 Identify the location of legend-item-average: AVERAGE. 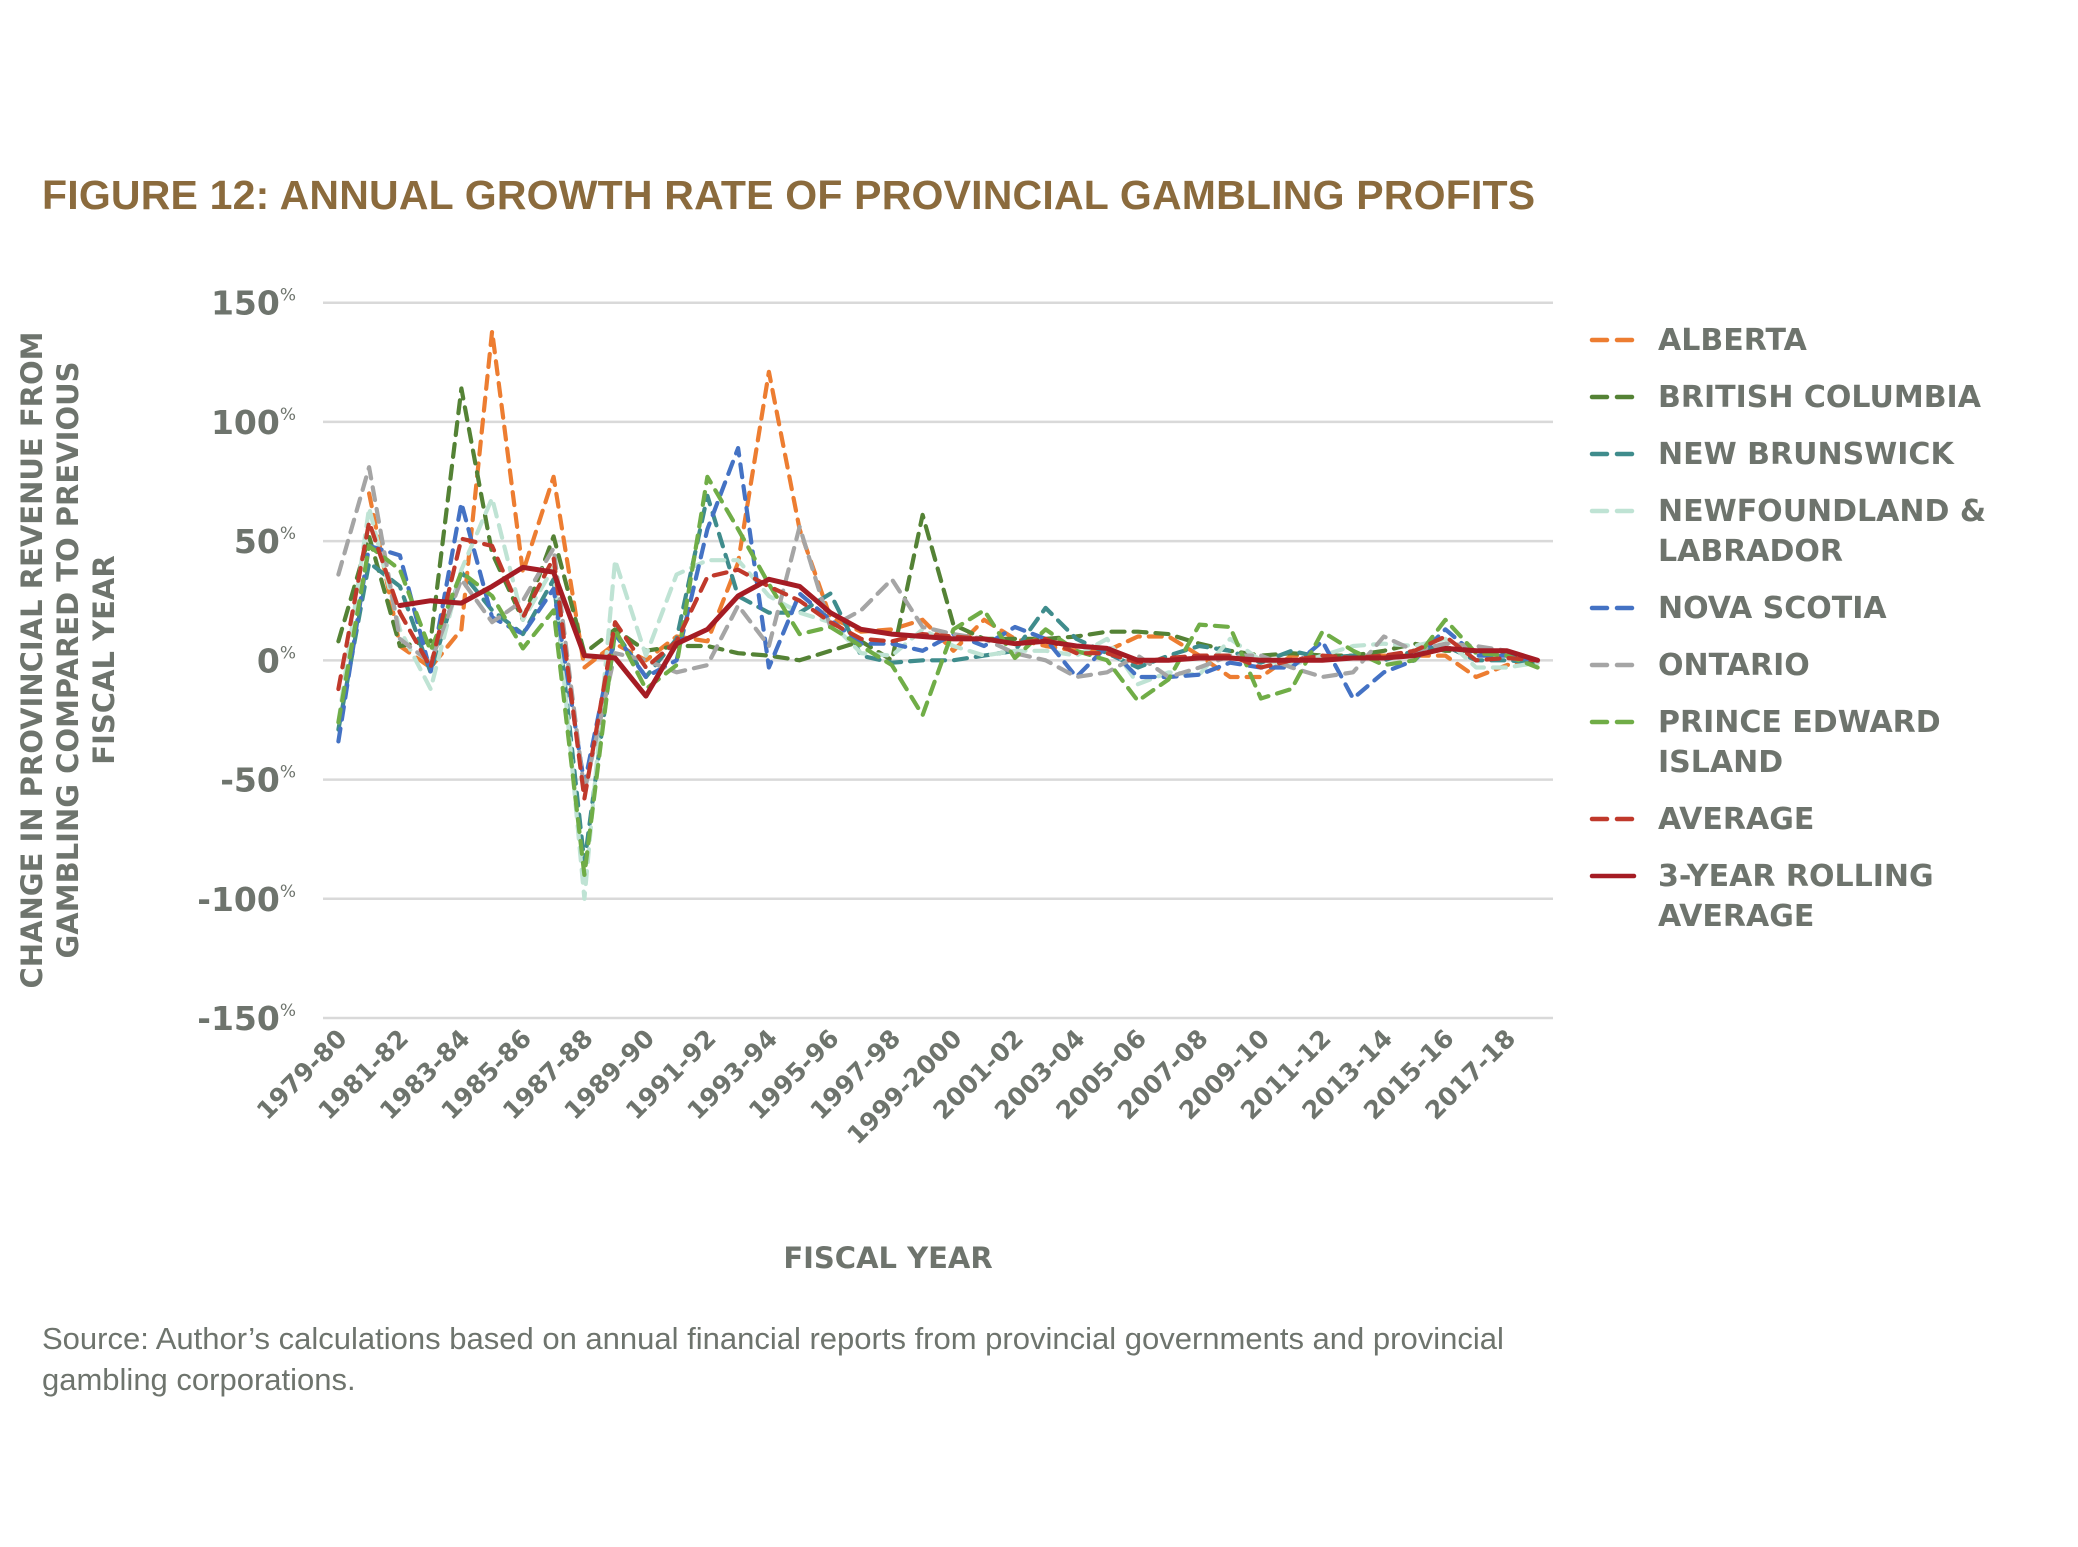
(1701, 819).